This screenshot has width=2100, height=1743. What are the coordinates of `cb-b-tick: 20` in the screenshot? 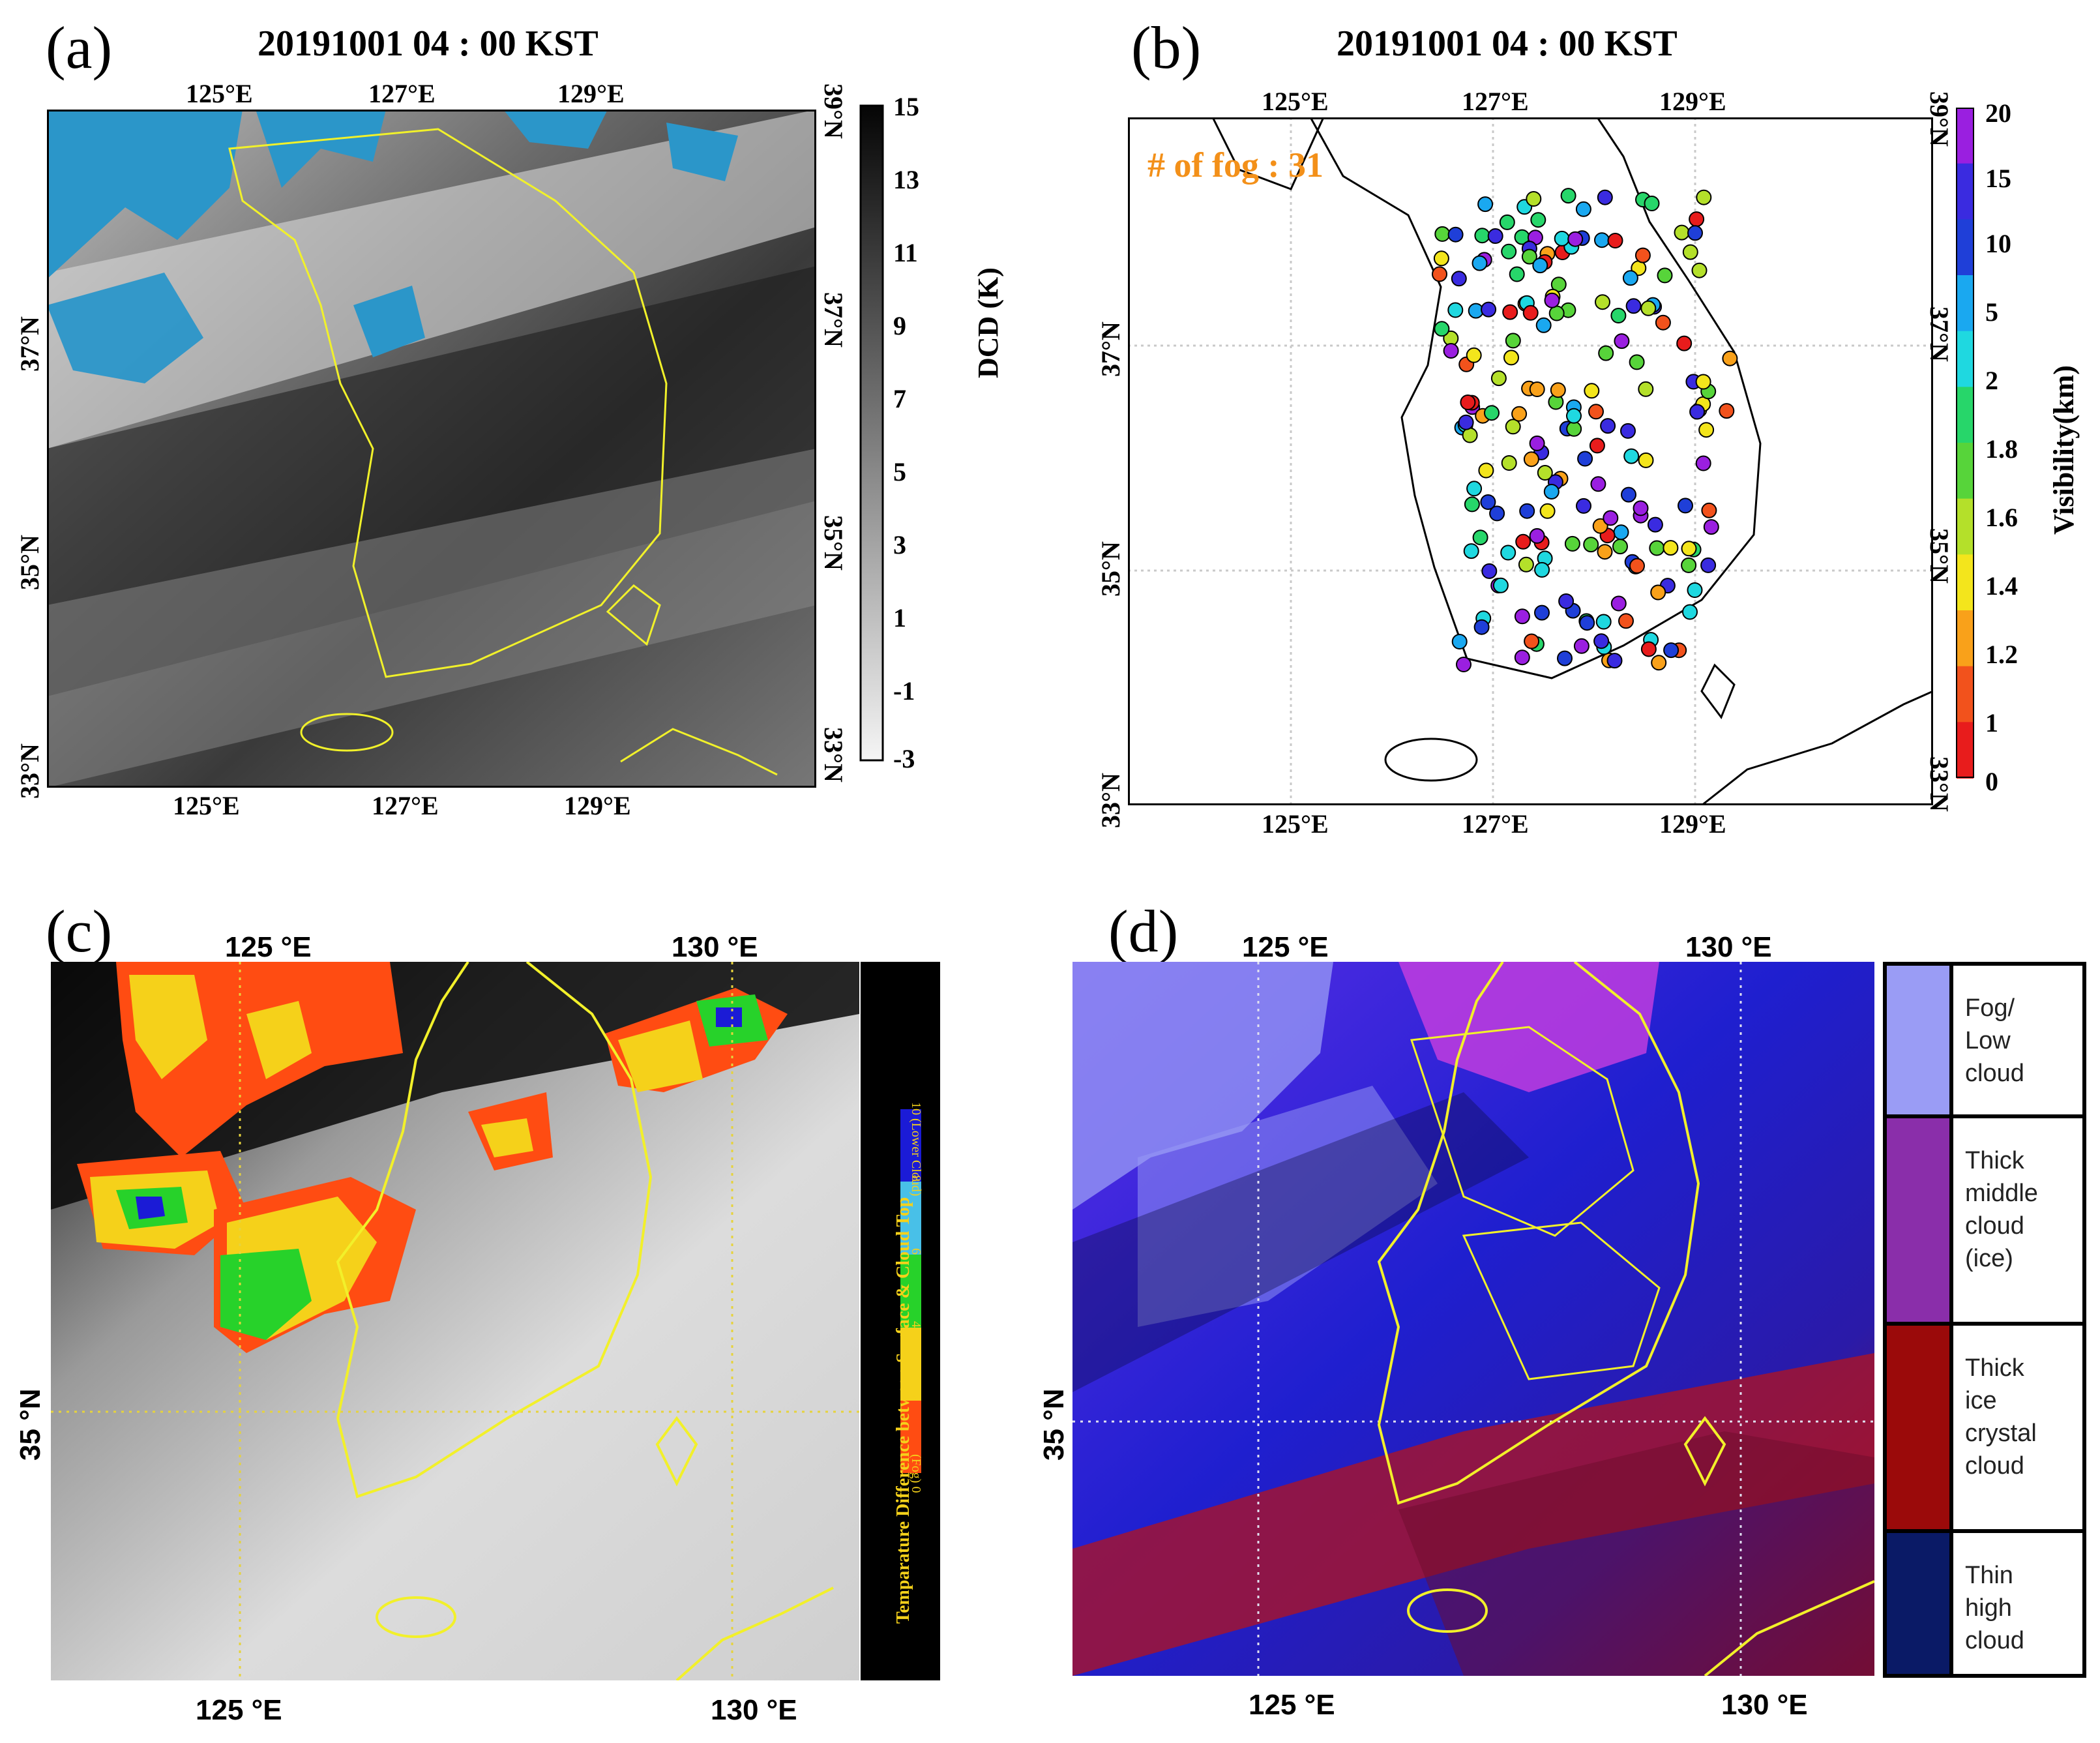 It's located at (1998, 113).